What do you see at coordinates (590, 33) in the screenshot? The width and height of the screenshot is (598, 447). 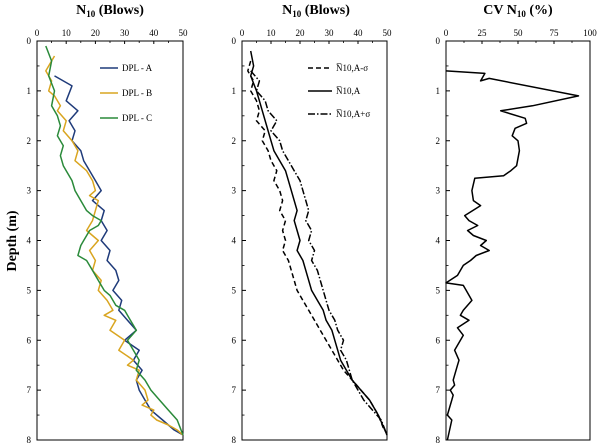 I see `x-tick-label: 100` at bounding box center [590, 33].